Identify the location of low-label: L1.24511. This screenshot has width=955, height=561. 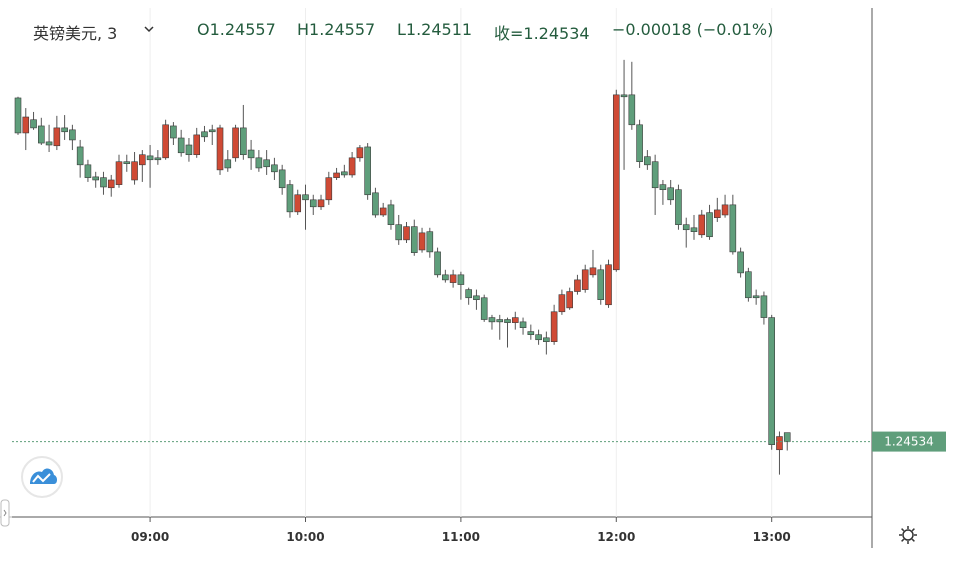
(435, 29).